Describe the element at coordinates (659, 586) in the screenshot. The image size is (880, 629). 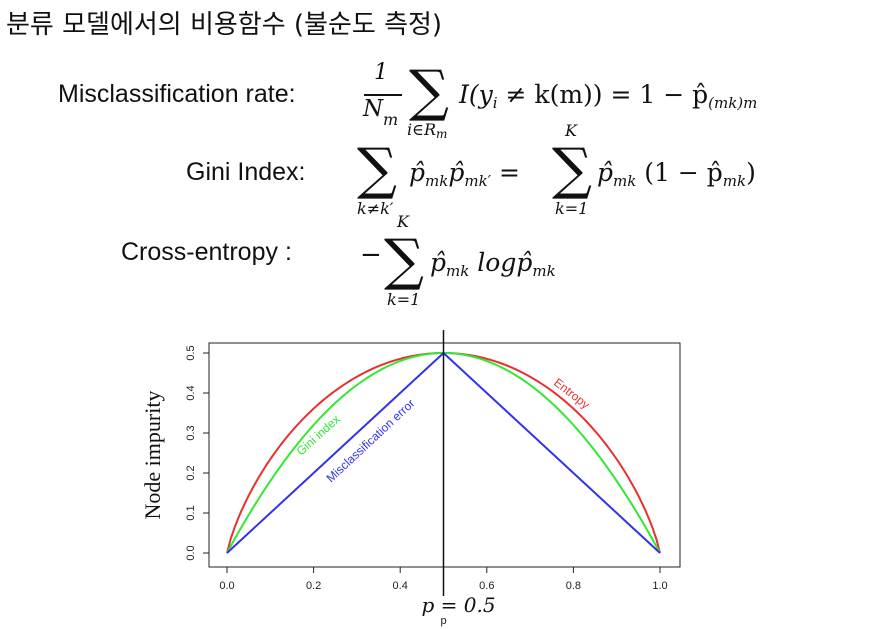
I see `x-tick-label: 1.0` at that location.